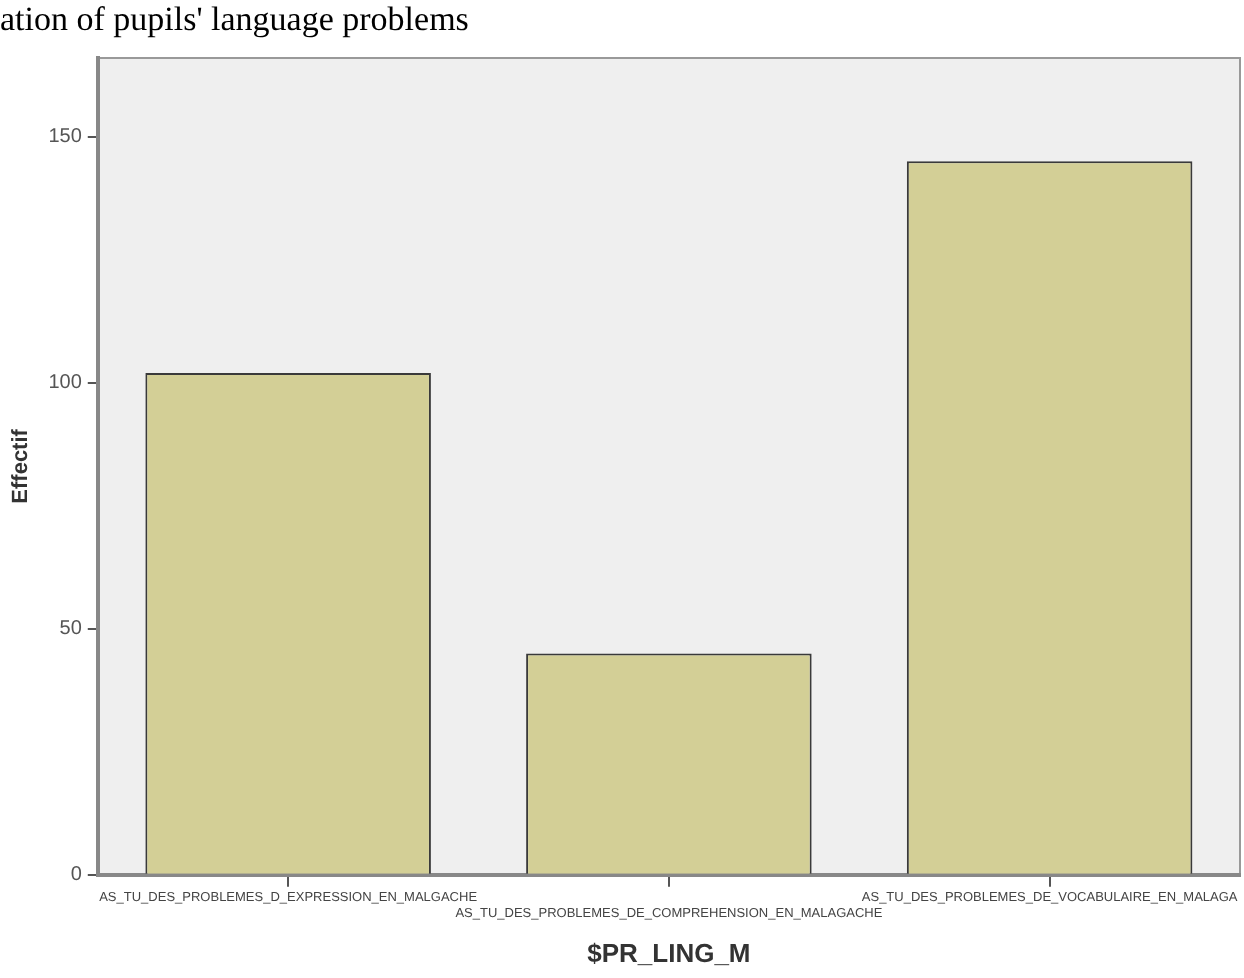 The image size is (1244, 978). Describe the element at coordinates (65, 137) in the screenshot. I see `y-tick-label: 150` at that location.